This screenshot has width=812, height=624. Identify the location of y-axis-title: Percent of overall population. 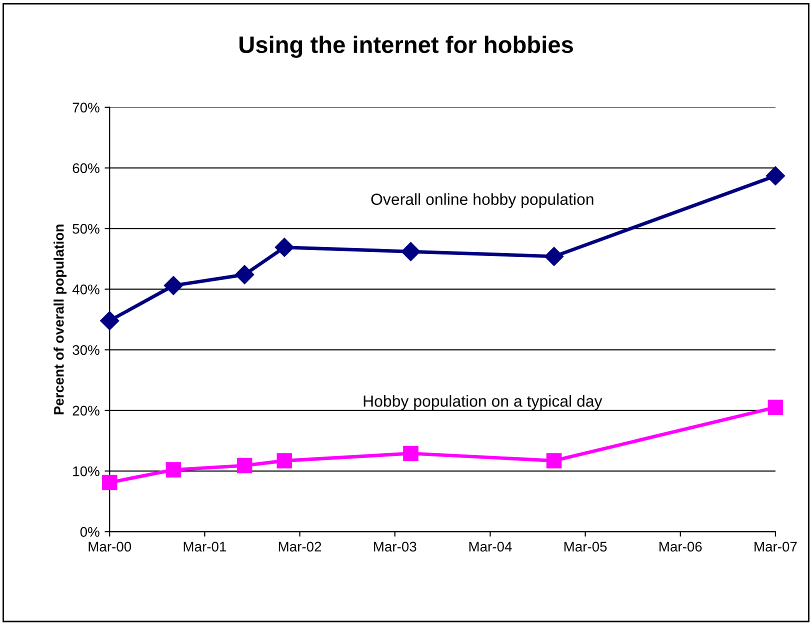
(60, 319).